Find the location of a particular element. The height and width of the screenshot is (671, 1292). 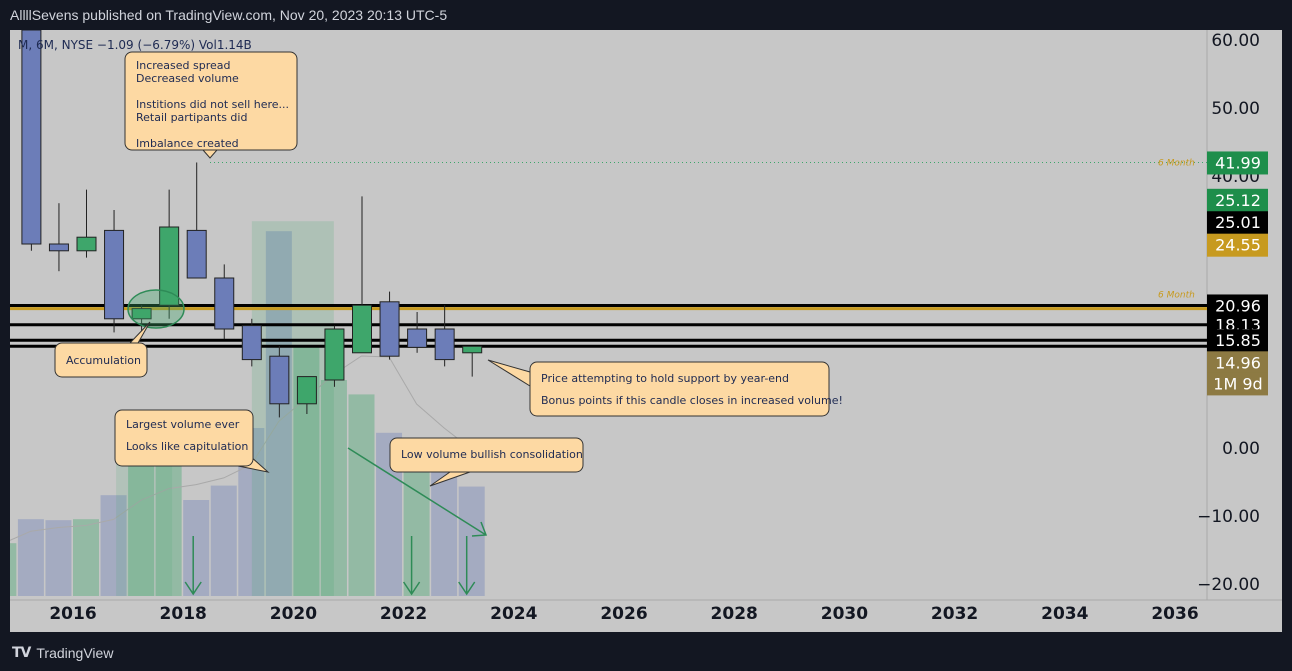

x-tick-label: 2028 is located at coordinates (734, 614).